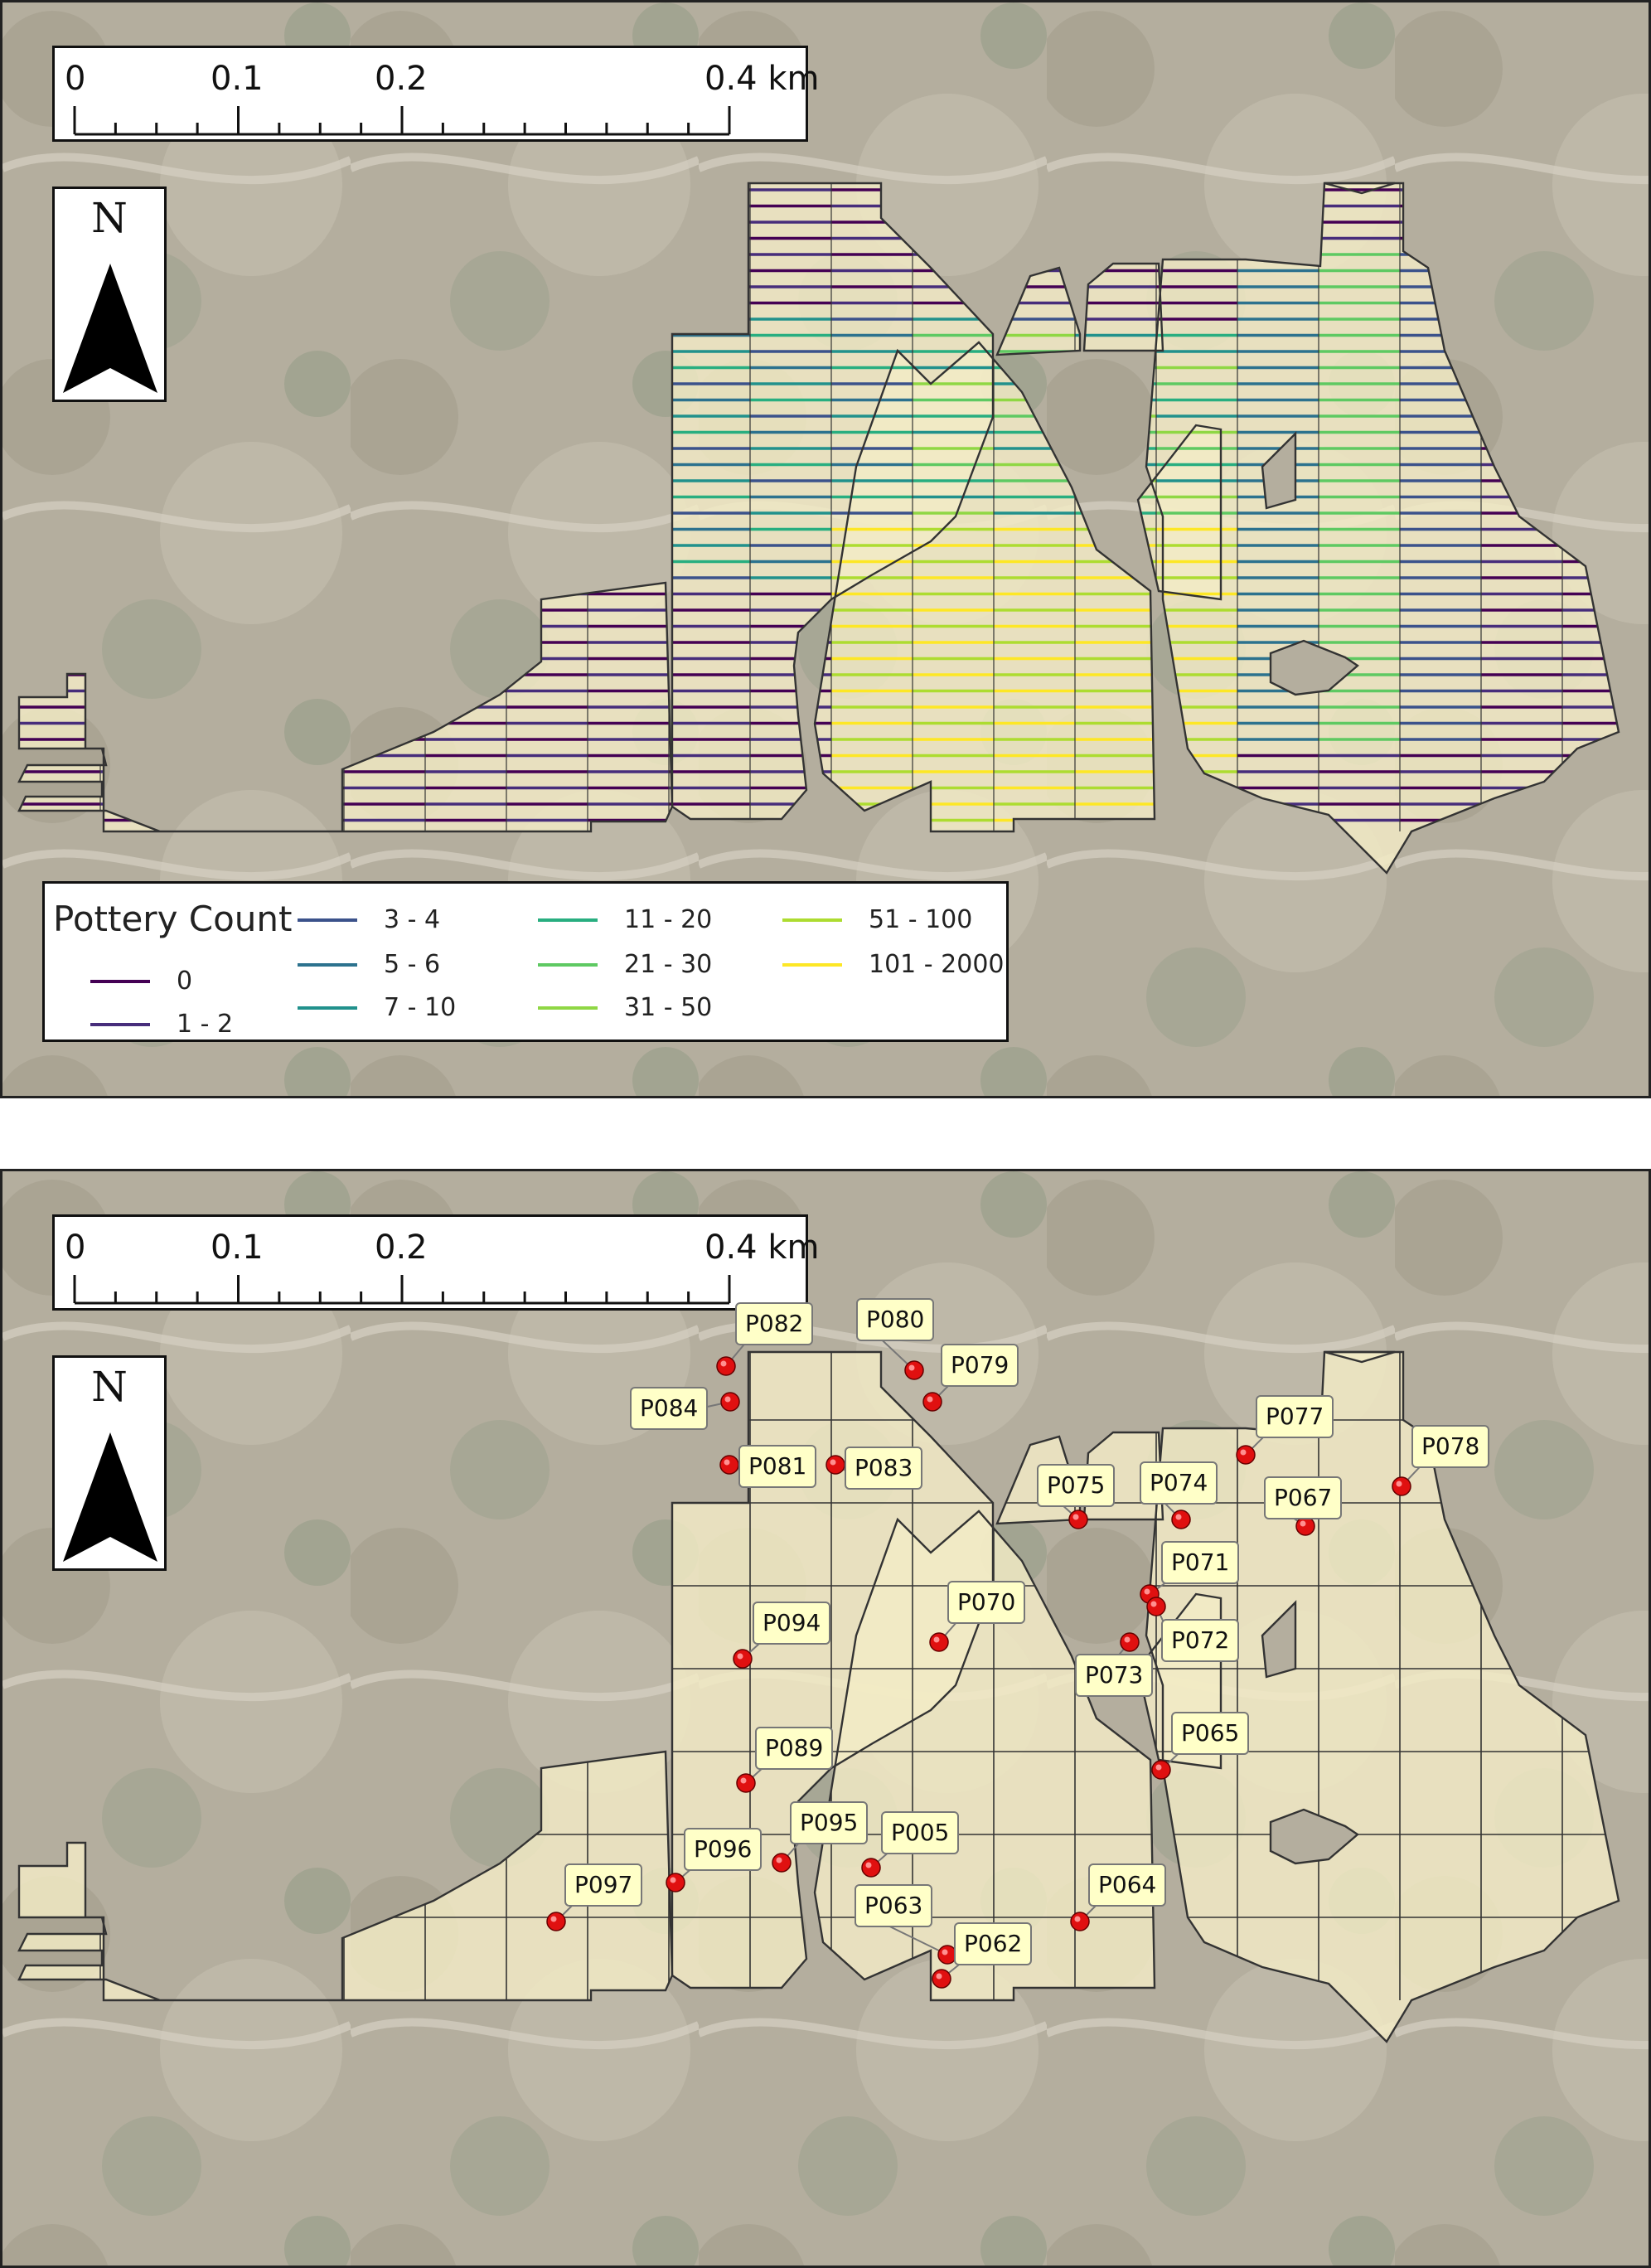 The width and height of the screenshot is (1651, 2268). What do you see at coordinates (986, 1602) in the screenshot?
I see `site-label: P070` at bounding box center [986, 1602].